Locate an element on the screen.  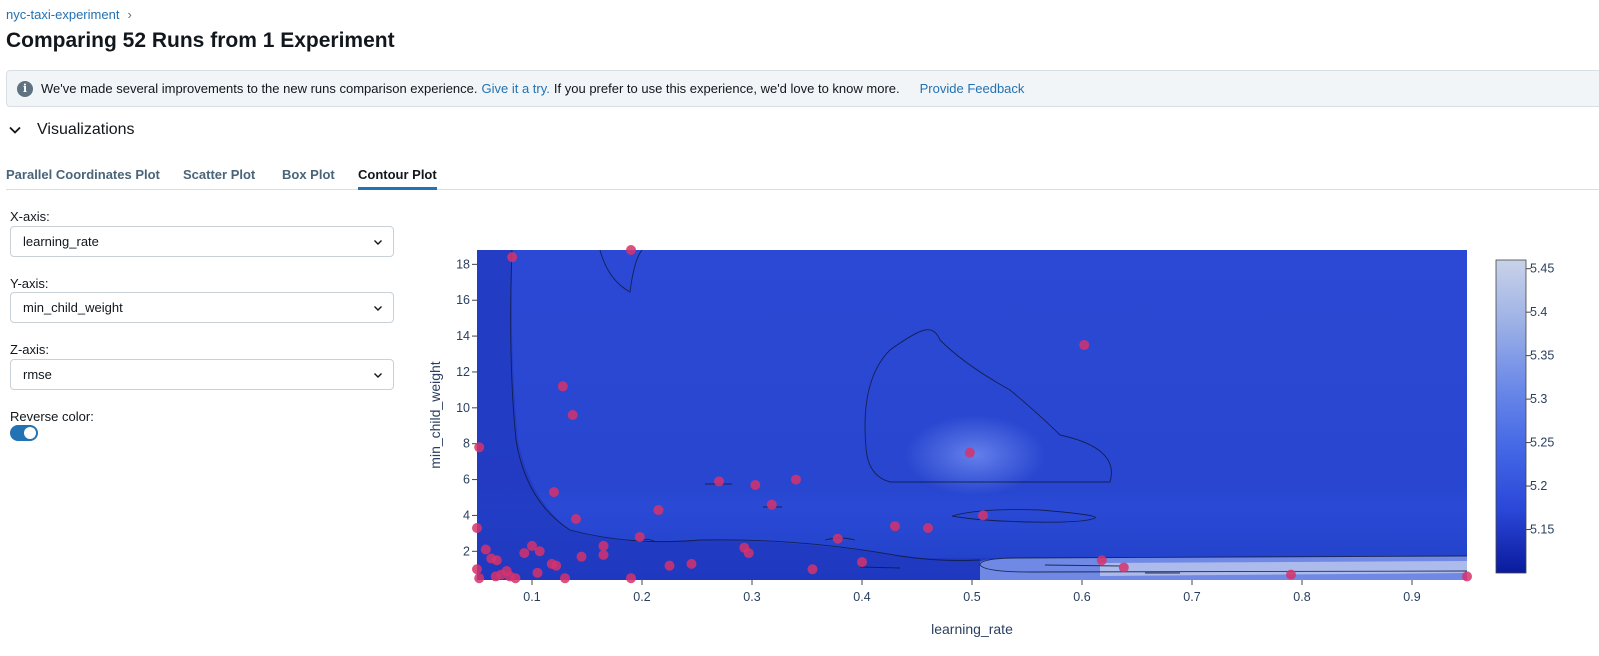
visualizations-toggle: Visualizations is located at coordinates (71, 130).